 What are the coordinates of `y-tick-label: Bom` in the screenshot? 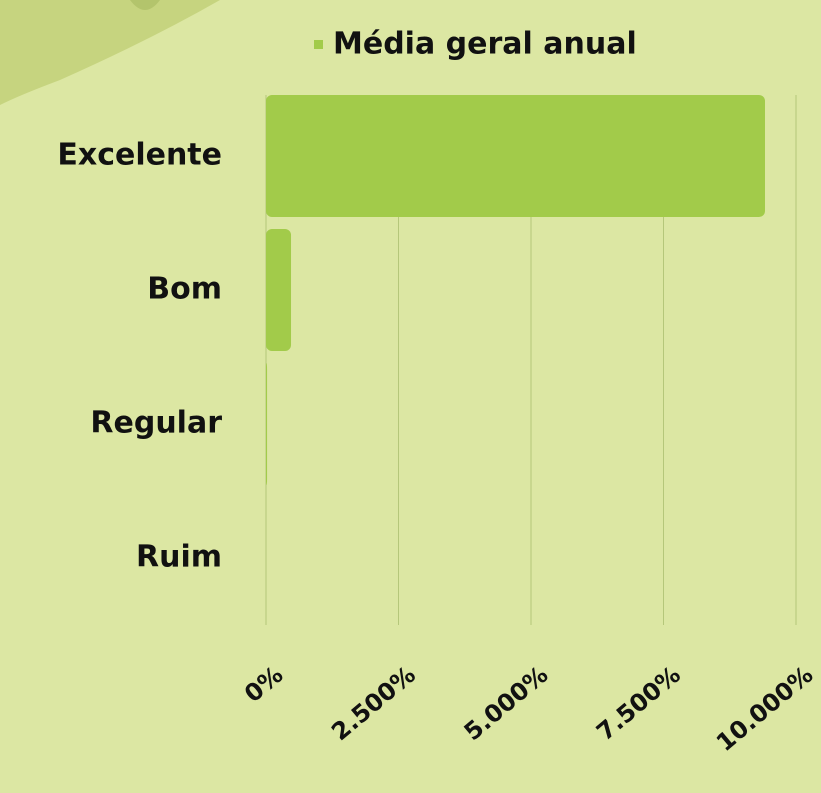 It's located at (184, 289).